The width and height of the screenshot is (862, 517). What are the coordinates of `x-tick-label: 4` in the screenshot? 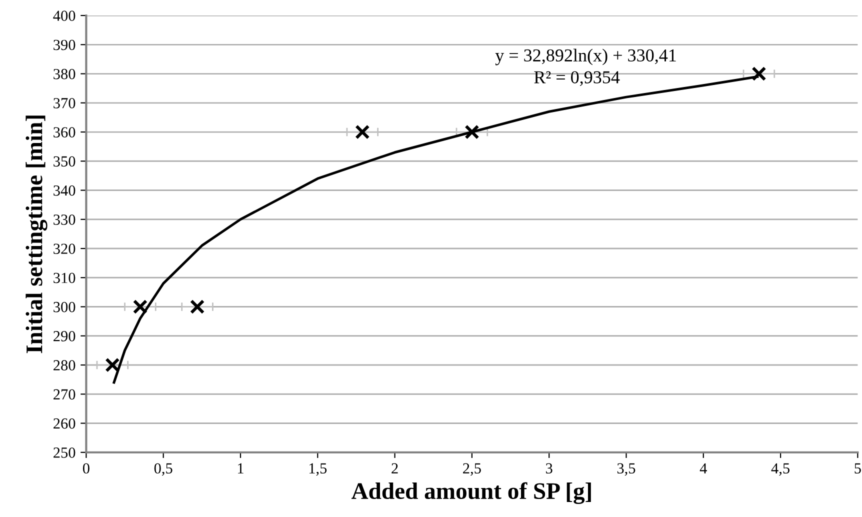 It's located at (703, 468).